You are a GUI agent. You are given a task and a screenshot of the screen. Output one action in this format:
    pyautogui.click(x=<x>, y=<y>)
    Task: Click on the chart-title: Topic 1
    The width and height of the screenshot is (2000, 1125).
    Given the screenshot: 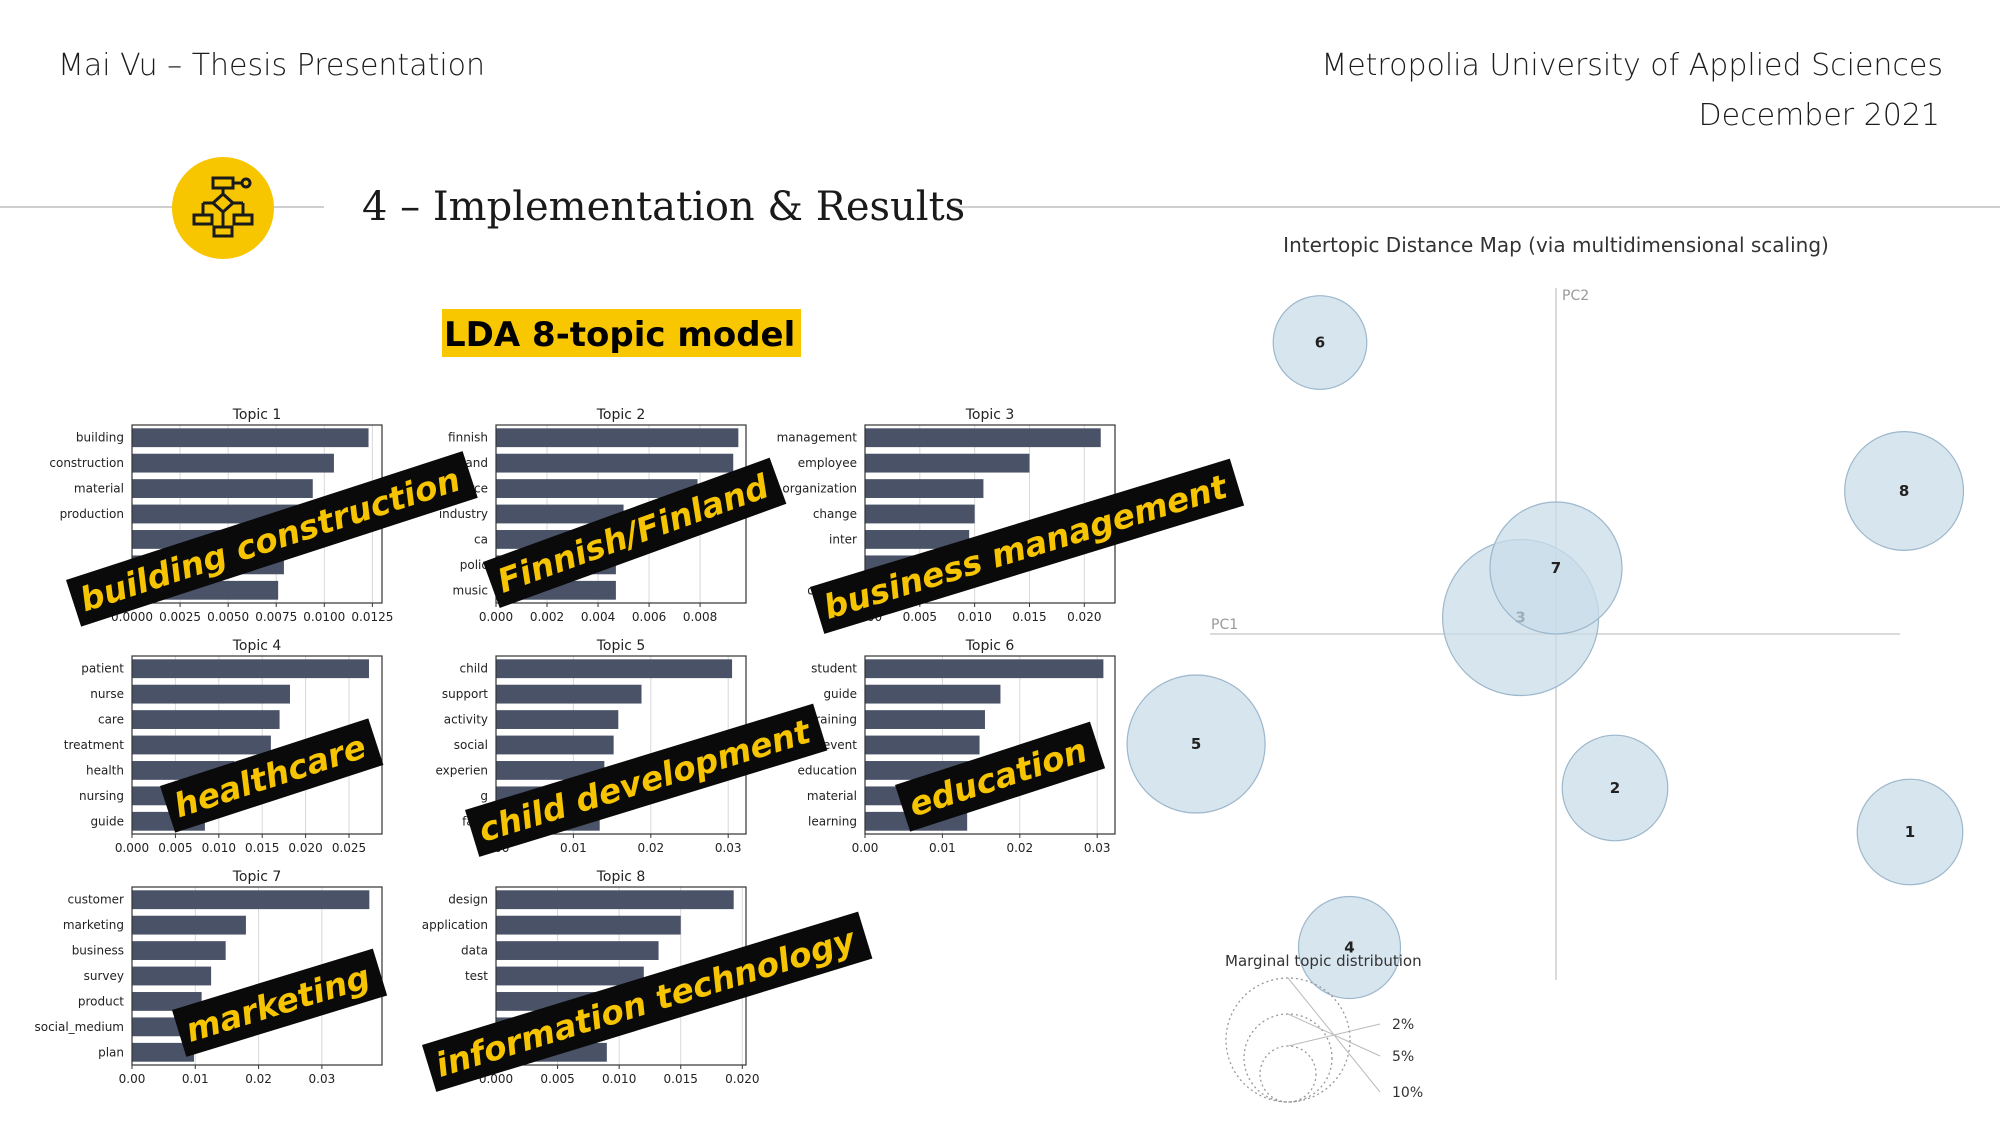 What is the action you would take?
    pyautogui.click(x=257, y=415)
    